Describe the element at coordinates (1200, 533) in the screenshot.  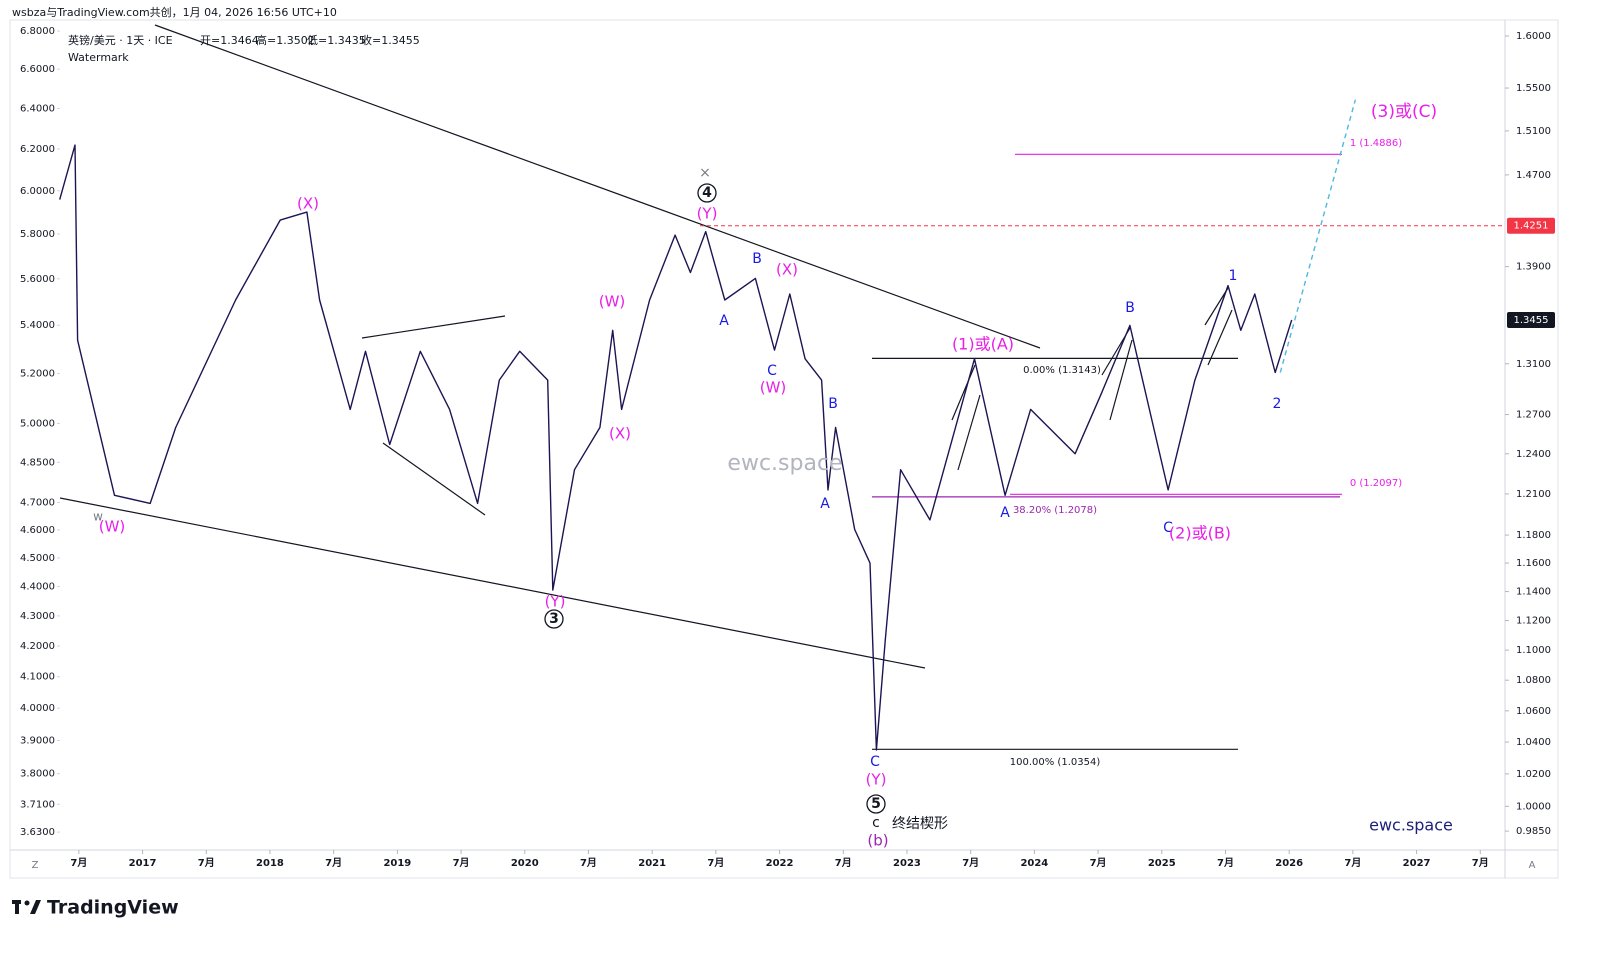
I see `annotation: (2)或(B)` at that location.